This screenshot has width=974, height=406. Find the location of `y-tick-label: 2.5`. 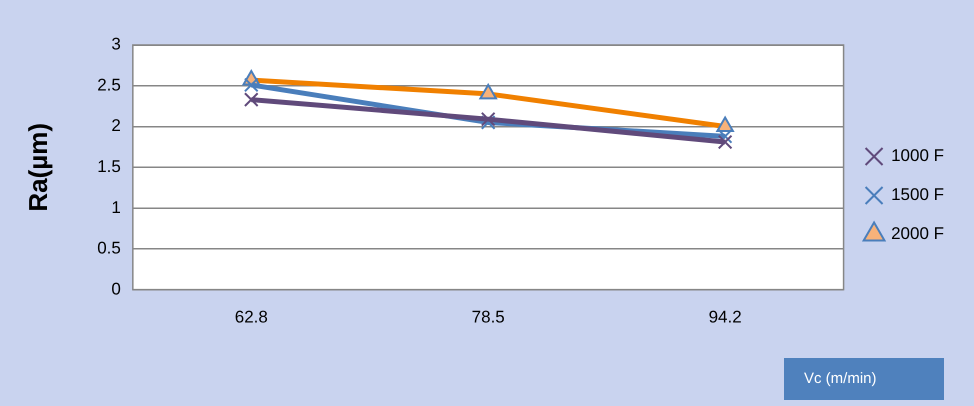

y-tick-label: 2.5 is located at coordinates (109, 84).